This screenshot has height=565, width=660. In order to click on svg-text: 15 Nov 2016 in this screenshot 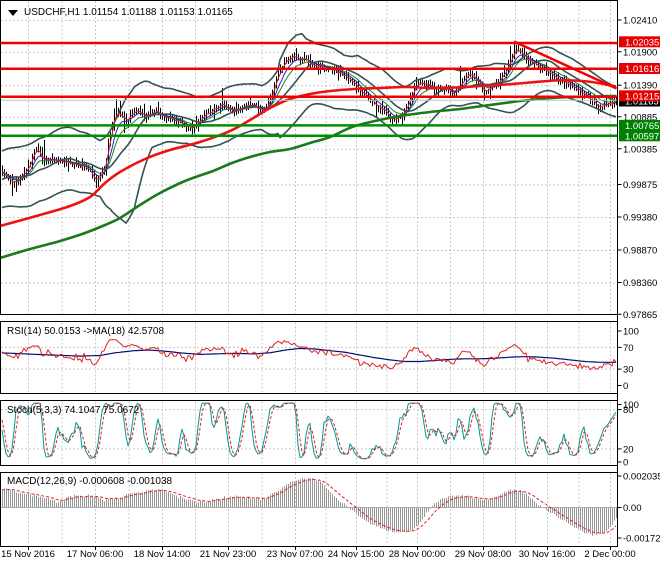, I will do `click(28, 554)`.